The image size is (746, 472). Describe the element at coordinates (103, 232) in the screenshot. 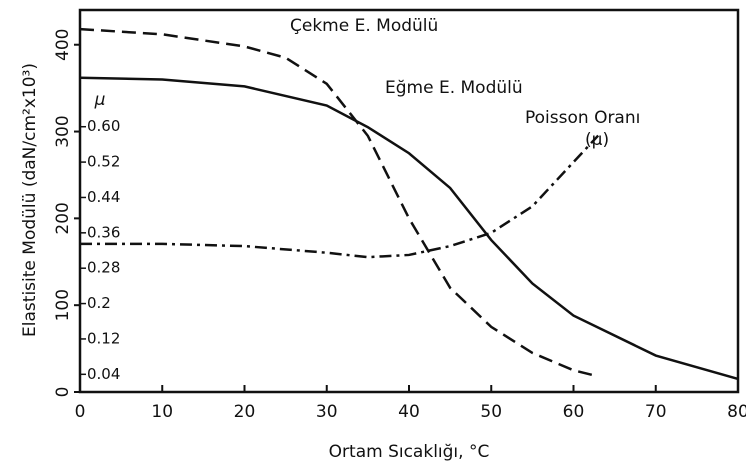

I see `y2-tick-label: 0.36` at that location.